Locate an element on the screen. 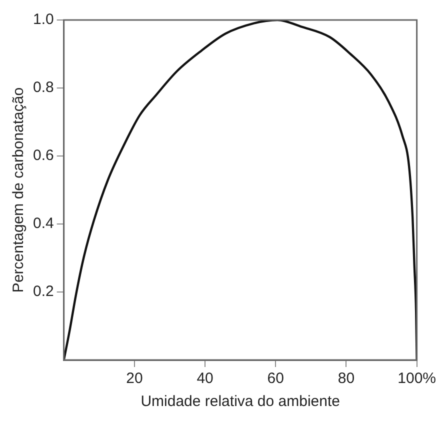 Image resolution: width=447 pixels, height=421 pixels. x-tick-label: 20 is located at coordinates (134, 379).